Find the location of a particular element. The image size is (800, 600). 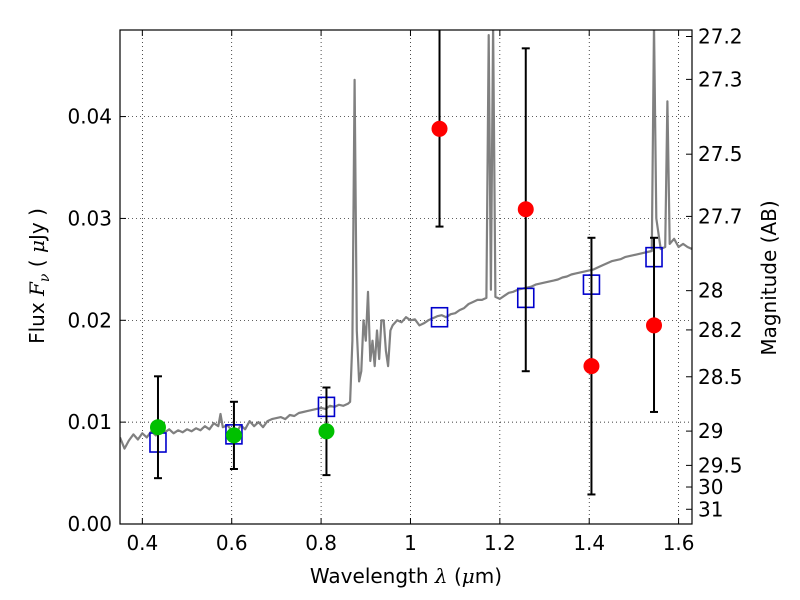

mag-tick-label: 29.5 is located at coordinates (720, 465).